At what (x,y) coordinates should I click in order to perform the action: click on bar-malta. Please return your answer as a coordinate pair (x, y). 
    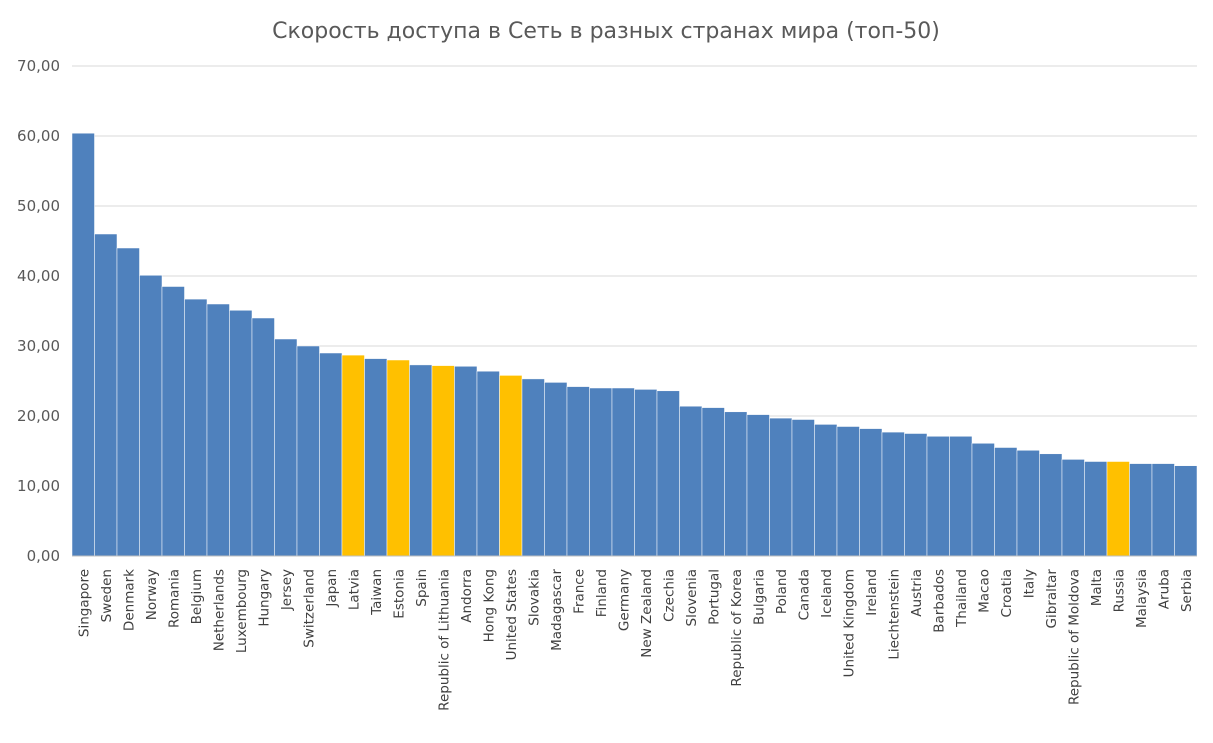
    Looking at the image, I should click on (1096, 509).